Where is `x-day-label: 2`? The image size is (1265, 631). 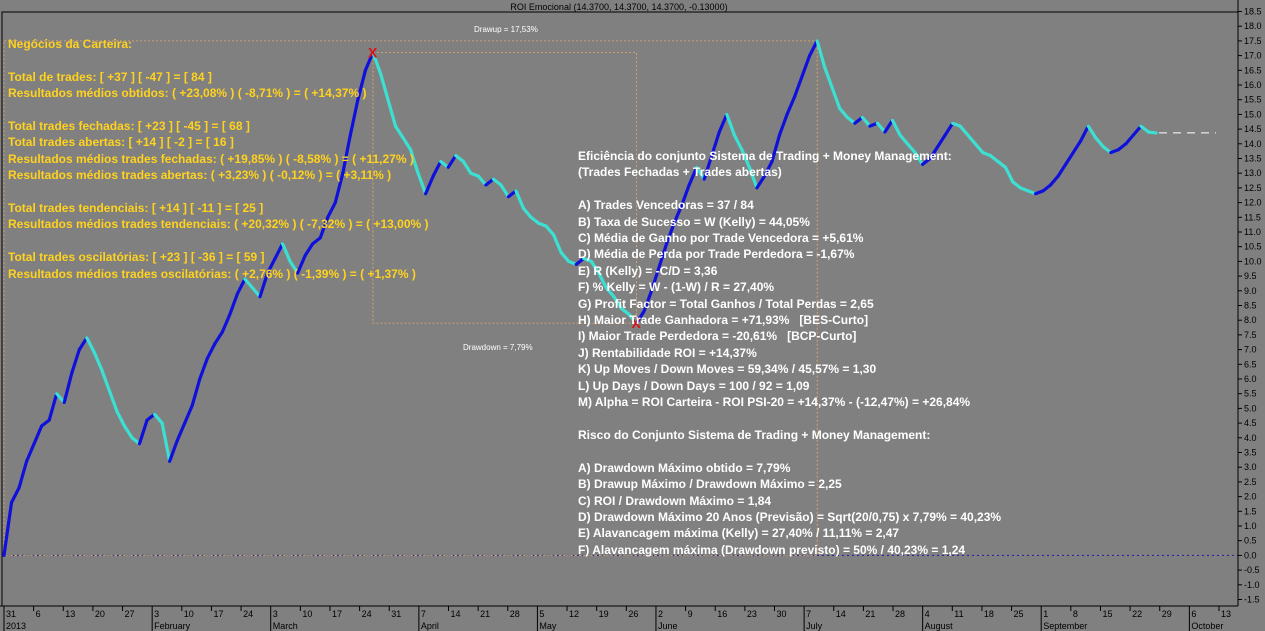
x-day-label: 2 is located at coordinates (660, 614).